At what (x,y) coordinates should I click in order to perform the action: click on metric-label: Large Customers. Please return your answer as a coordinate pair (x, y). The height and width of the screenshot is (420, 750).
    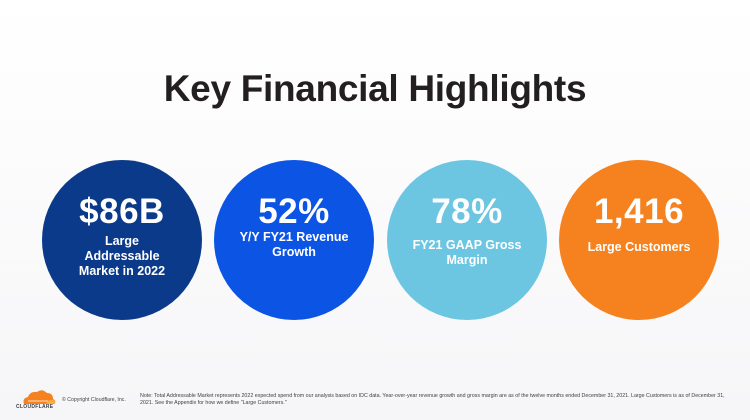
    Looking at the image, I should click on (639, 247).